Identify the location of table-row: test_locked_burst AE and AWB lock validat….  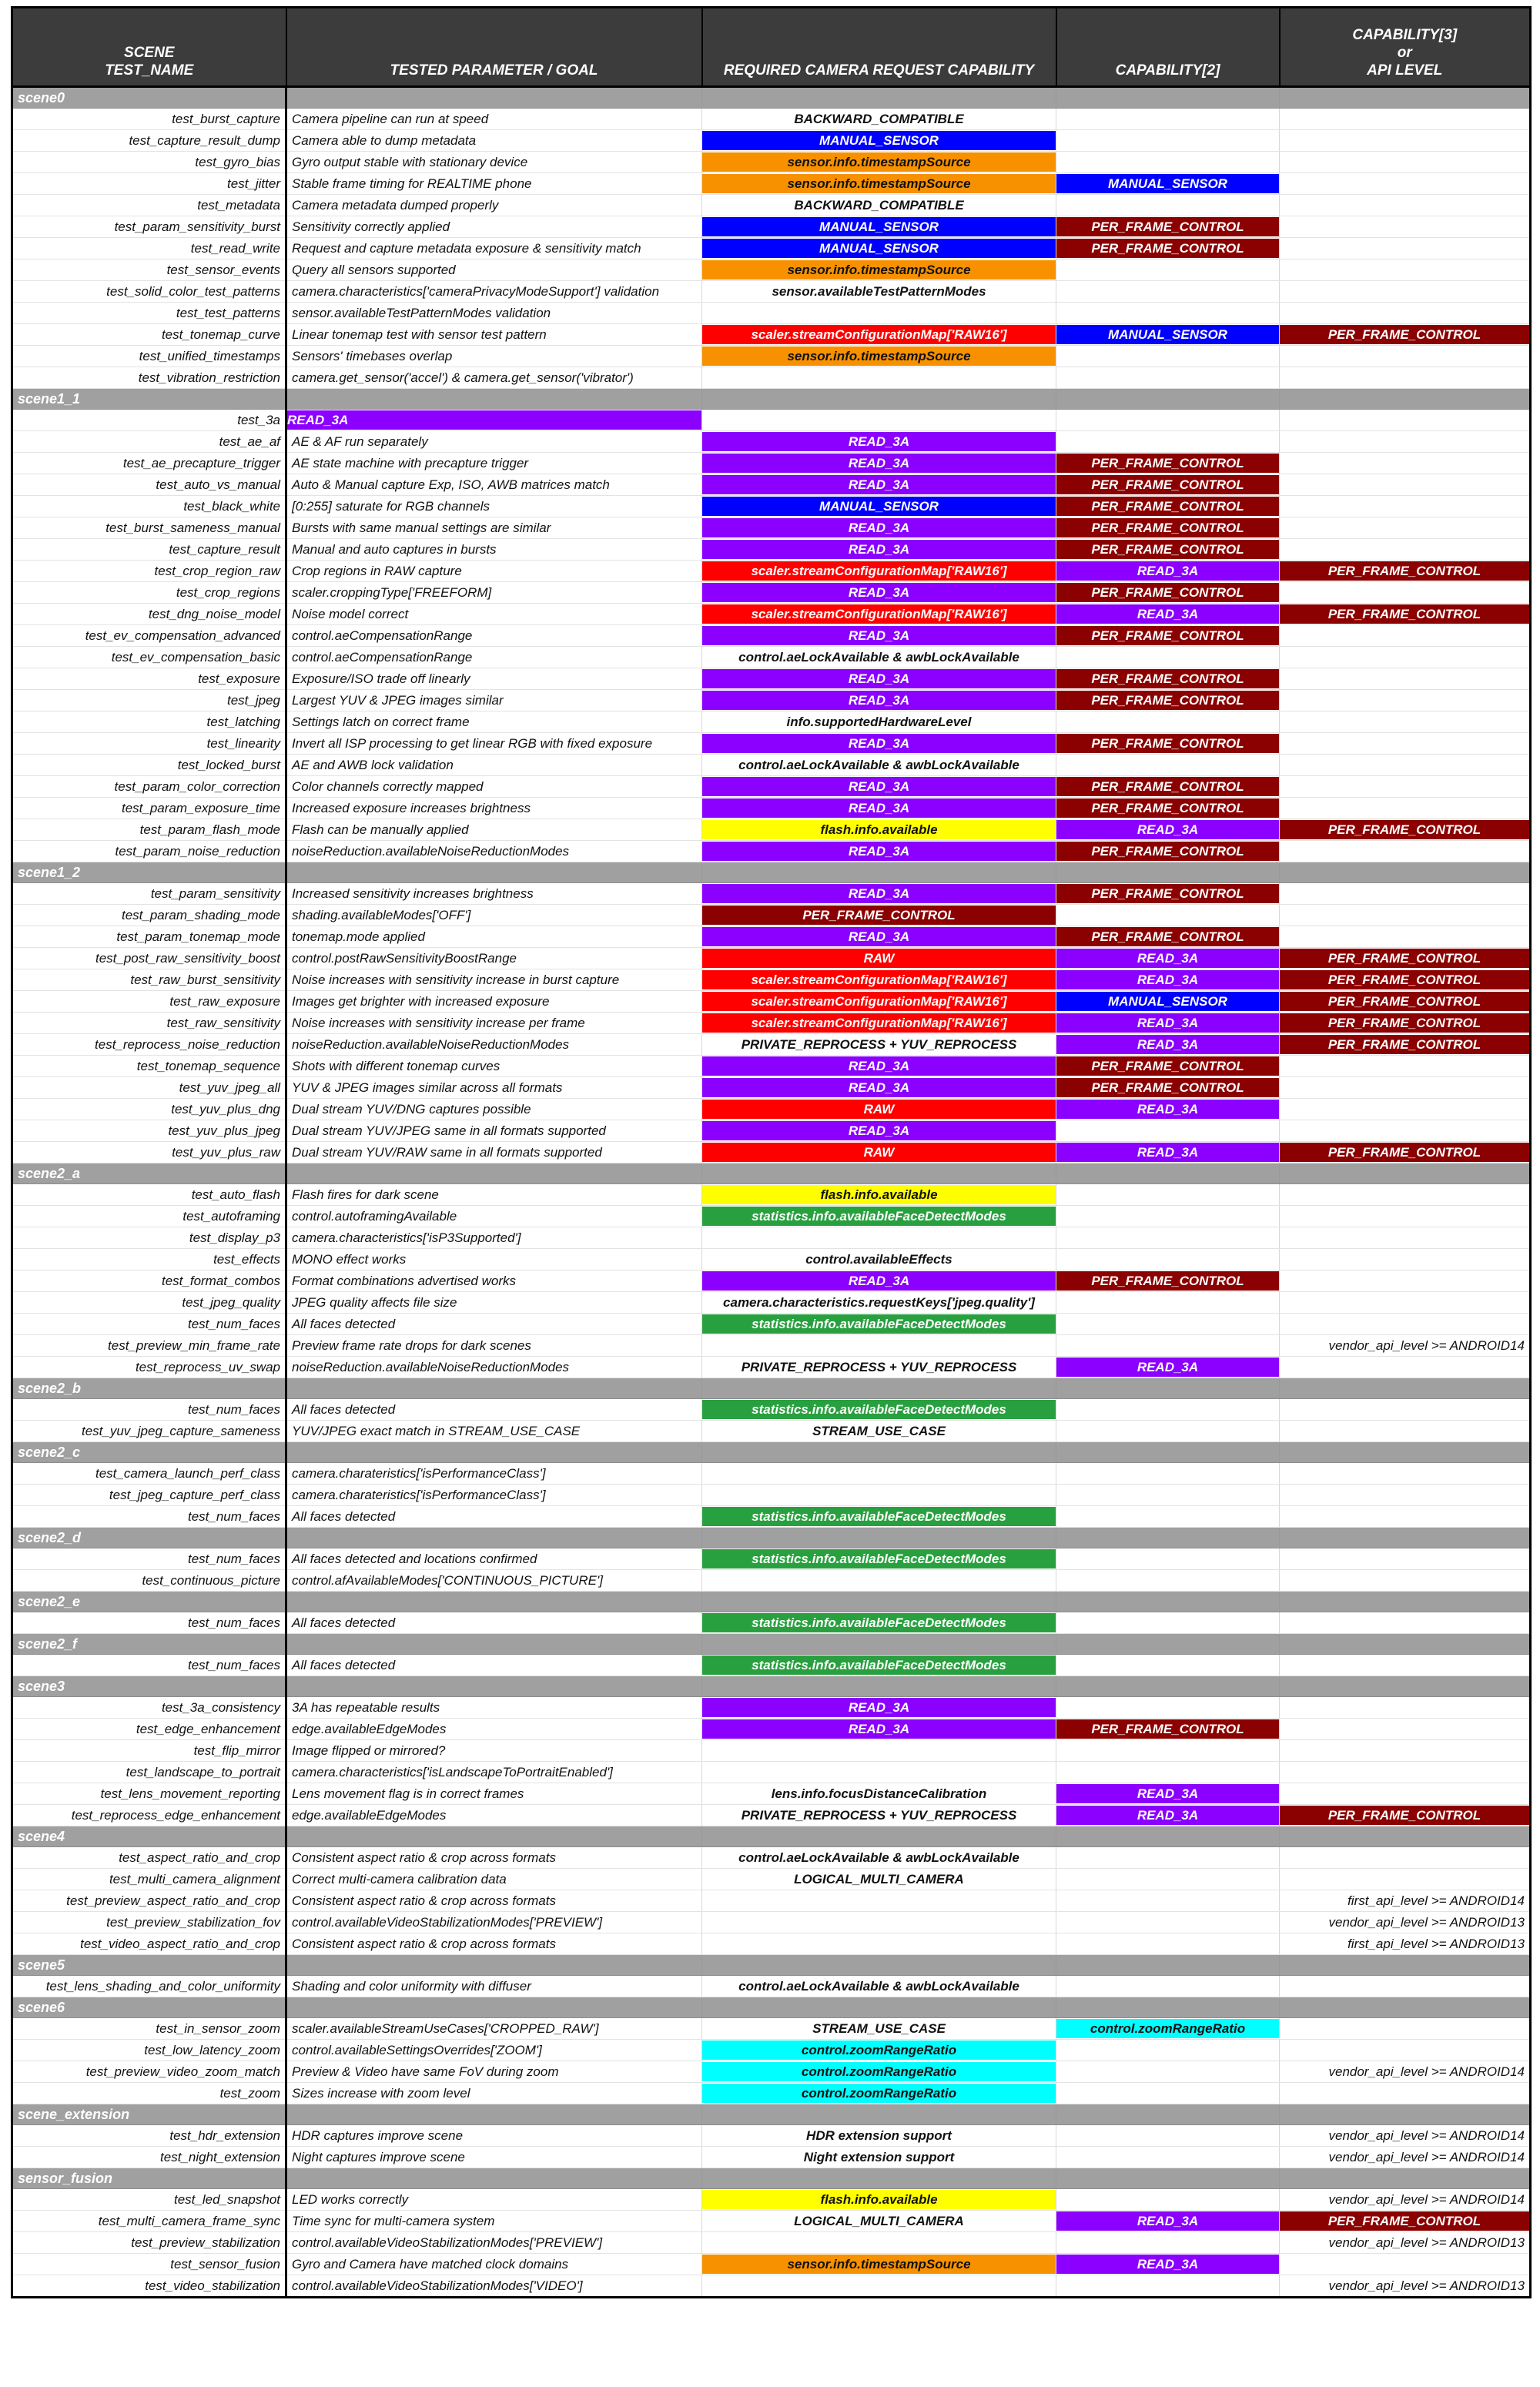
(771, 765).